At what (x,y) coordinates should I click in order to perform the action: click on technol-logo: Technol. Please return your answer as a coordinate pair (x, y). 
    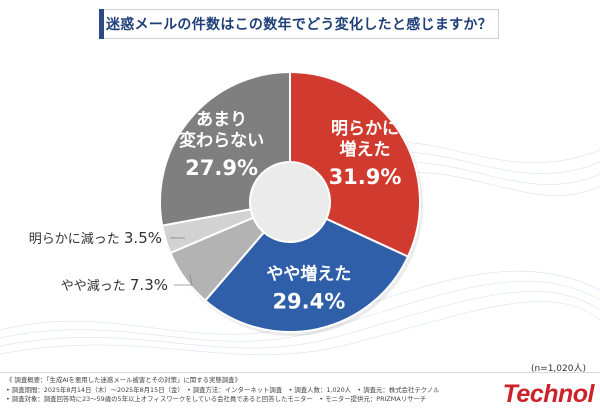
    Looking at the image, I should click on (548, 394).